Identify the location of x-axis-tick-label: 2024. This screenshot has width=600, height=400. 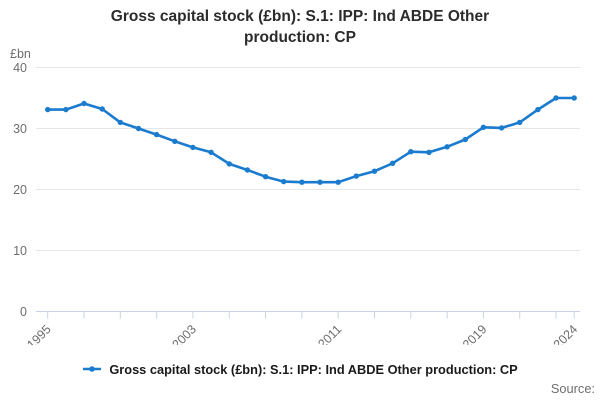
(566, 333).